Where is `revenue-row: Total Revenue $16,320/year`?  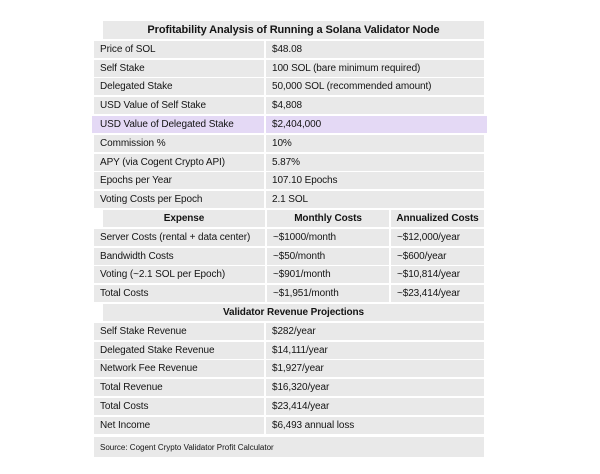 revenue-row: Total Revenue $16,320/year is located at coordinates (289, 388).